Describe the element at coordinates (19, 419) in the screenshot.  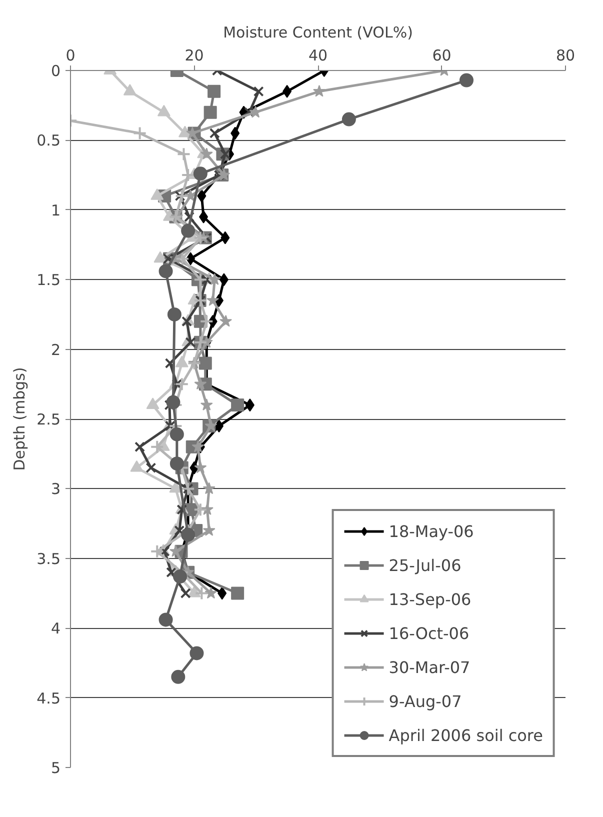
I see `y-axis-title: Depth (mbgs)` at that location.